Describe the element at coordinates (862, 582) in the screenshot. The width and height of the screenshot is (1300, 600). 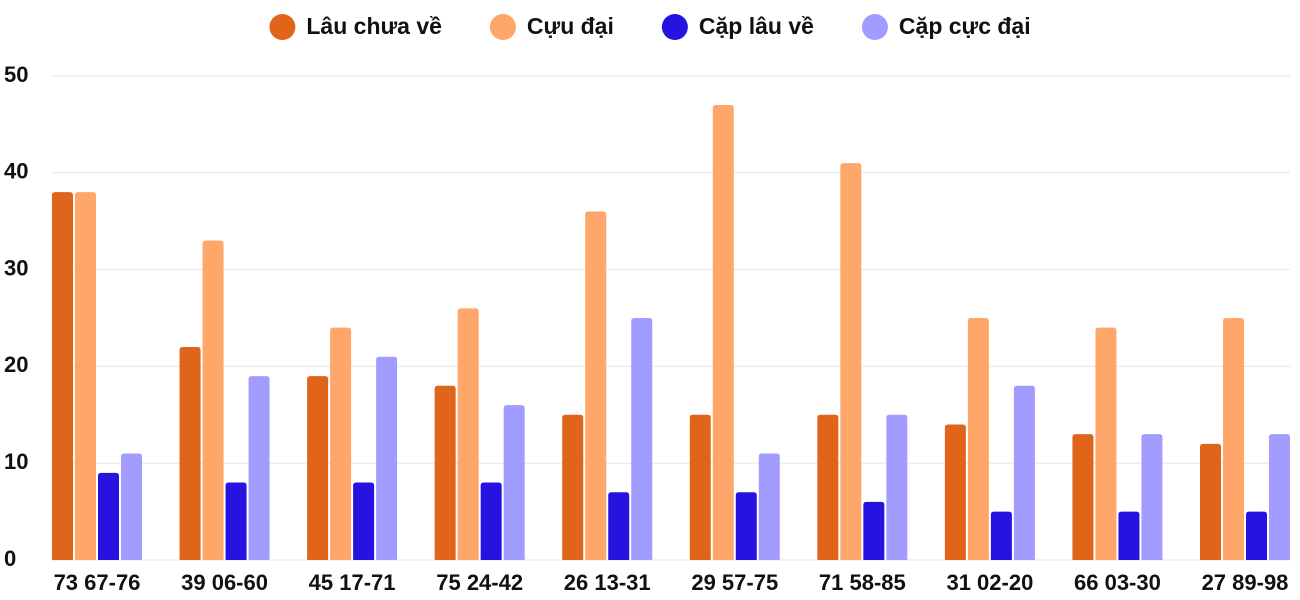
I see `x-tick-label: 71 58-85` at that location.